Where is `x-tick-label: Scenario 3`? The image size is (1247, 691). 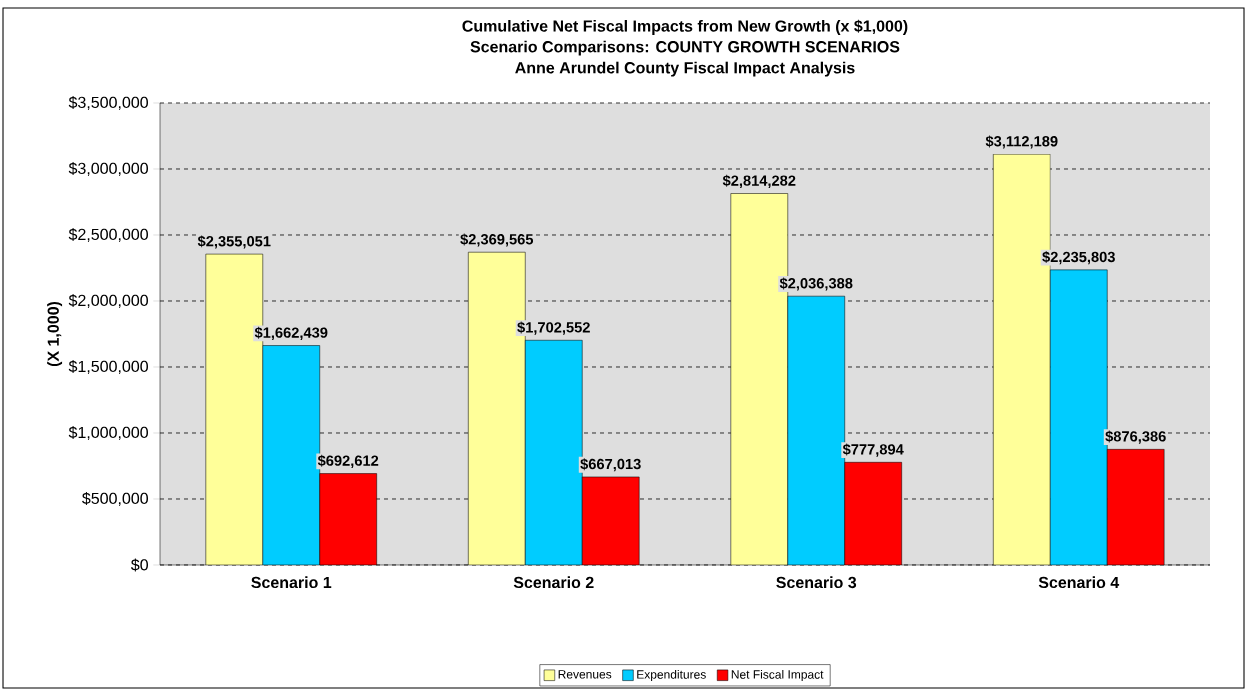 x-tick-label: Scenario 3 is located at coordinates (816, 582).